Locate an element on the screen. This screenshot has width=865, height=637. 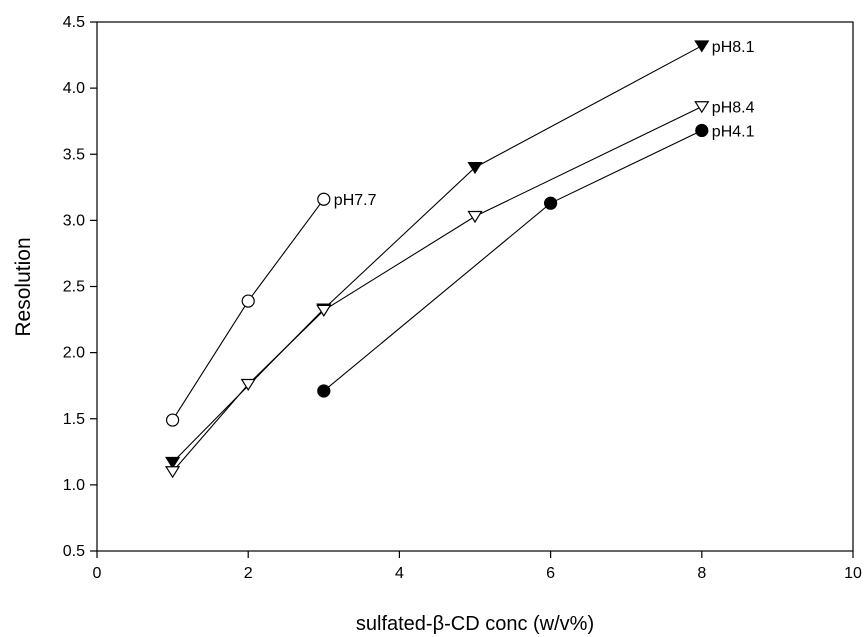
x-tick-label: 10 is located at coordinates (853, 573).